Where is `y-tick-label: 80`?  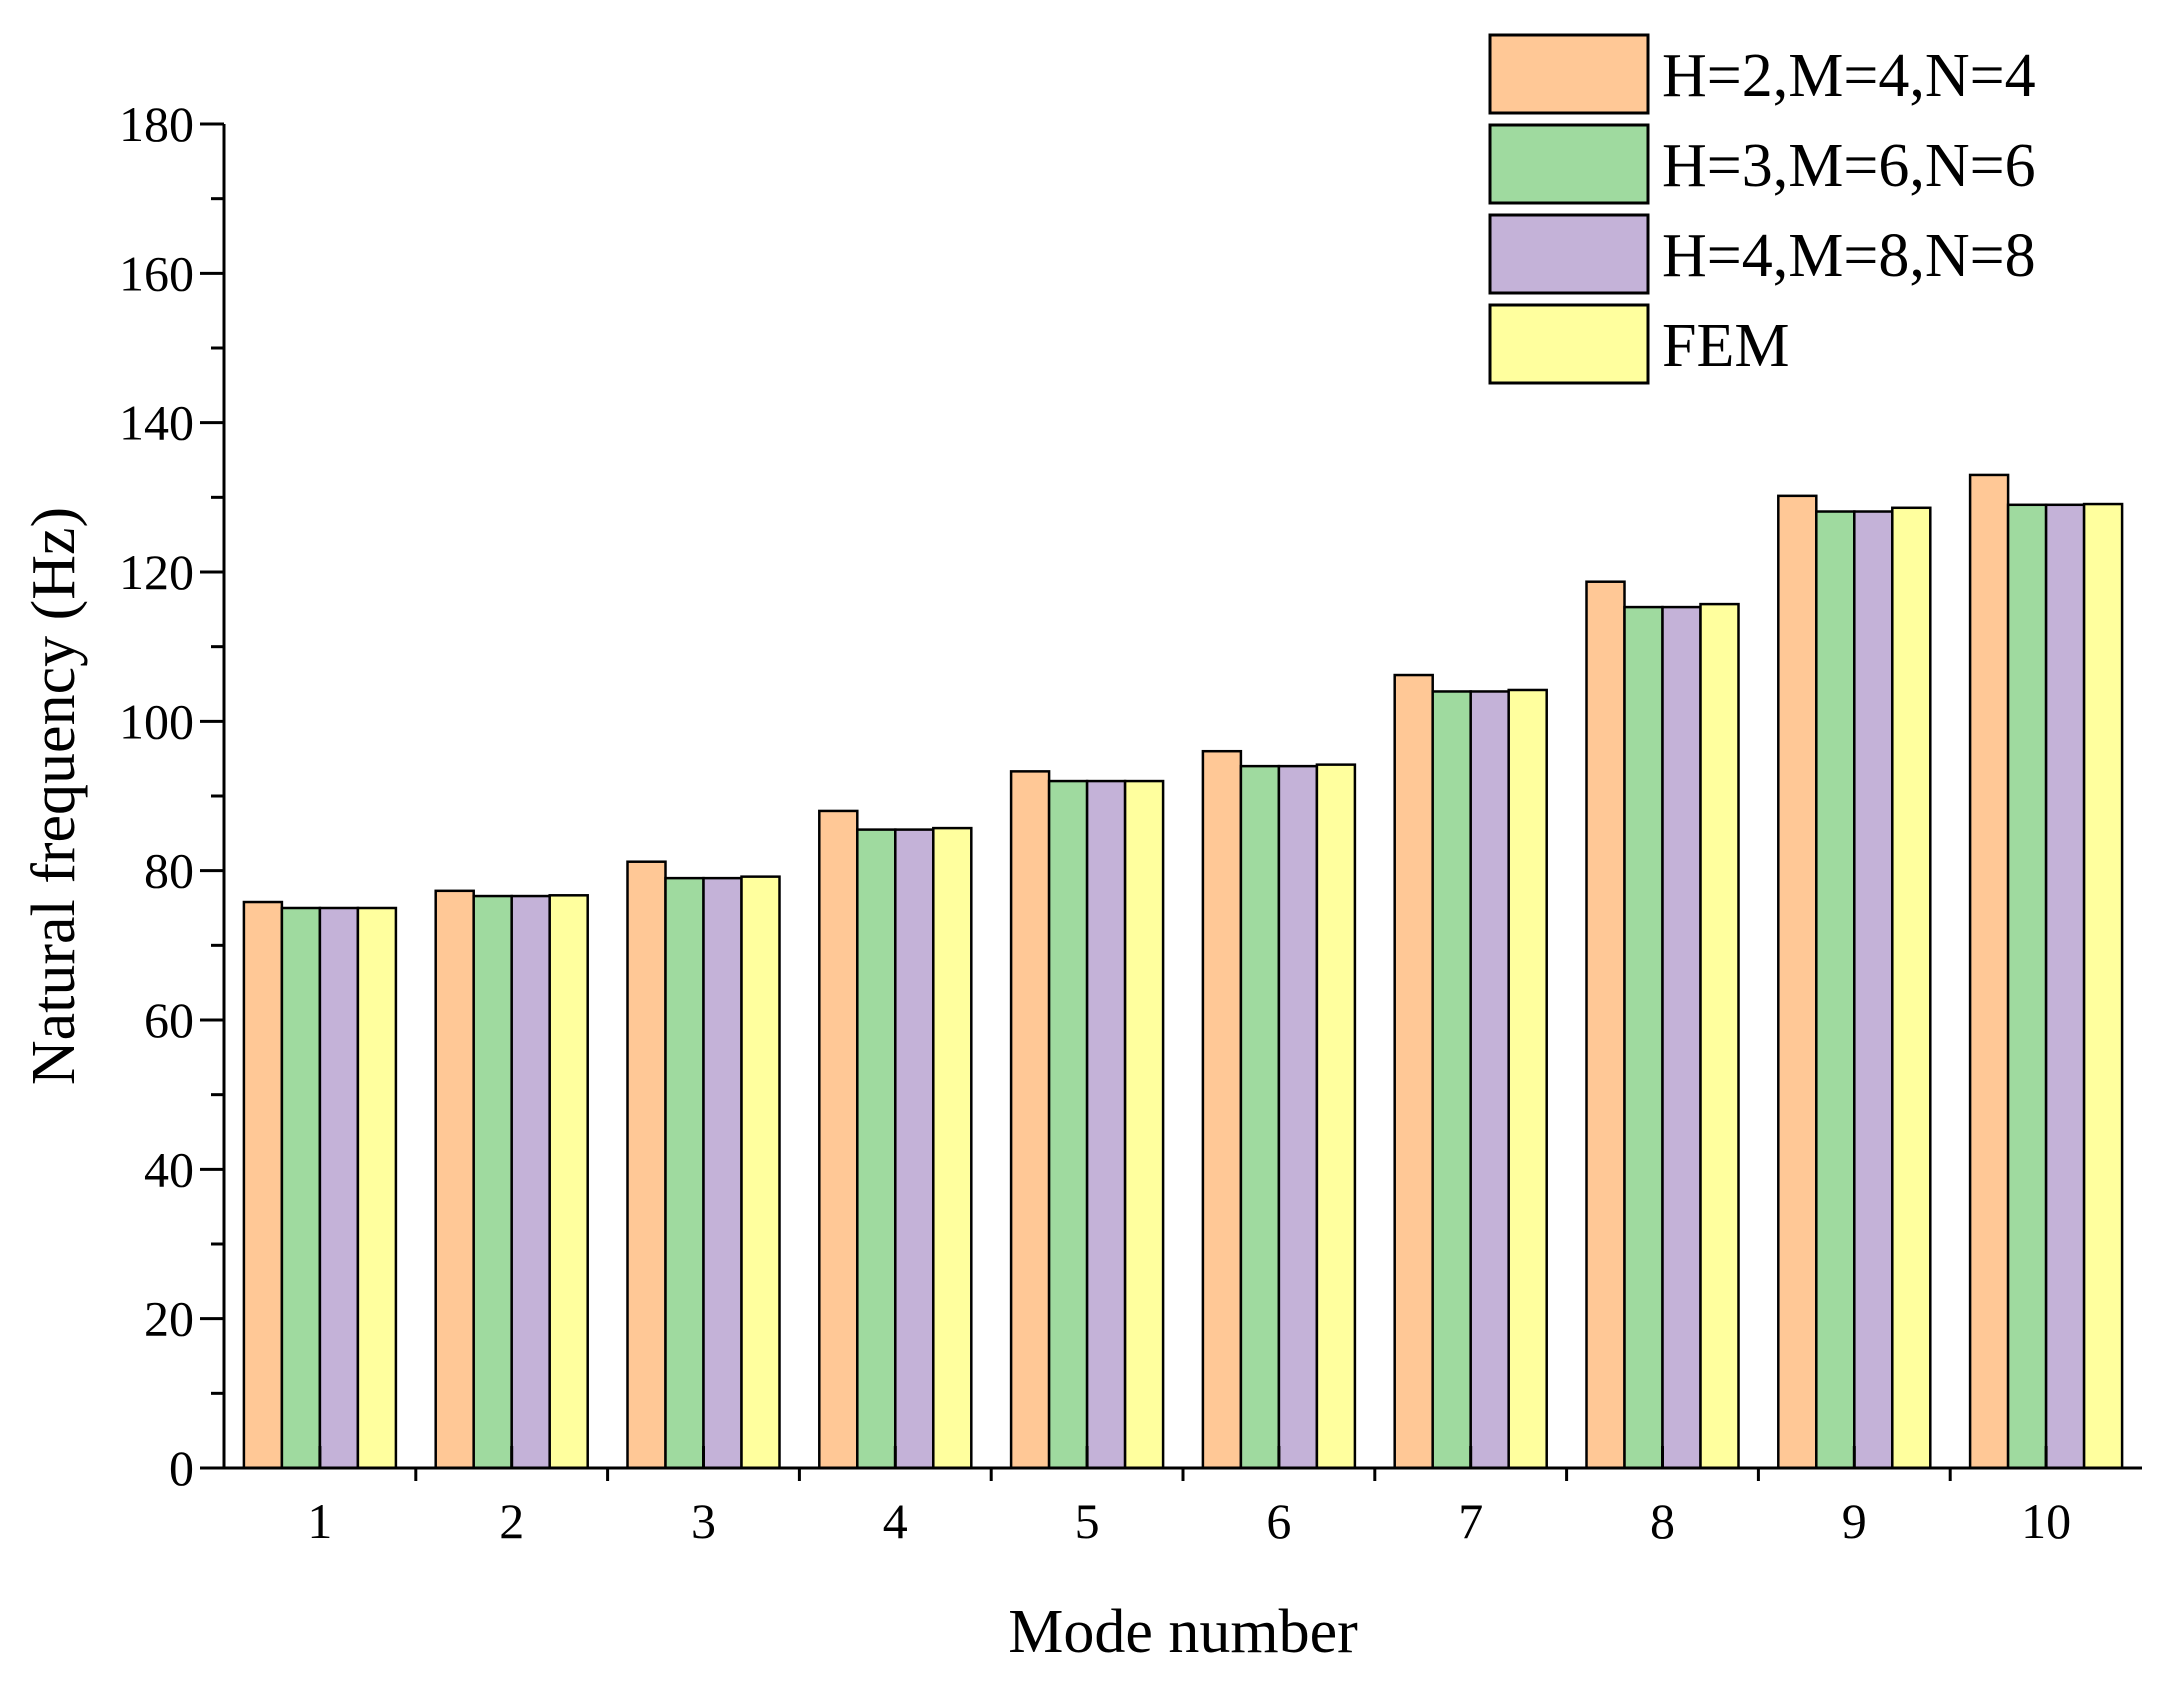
y-tick-label: 80 is located at coordinates (169, 871).